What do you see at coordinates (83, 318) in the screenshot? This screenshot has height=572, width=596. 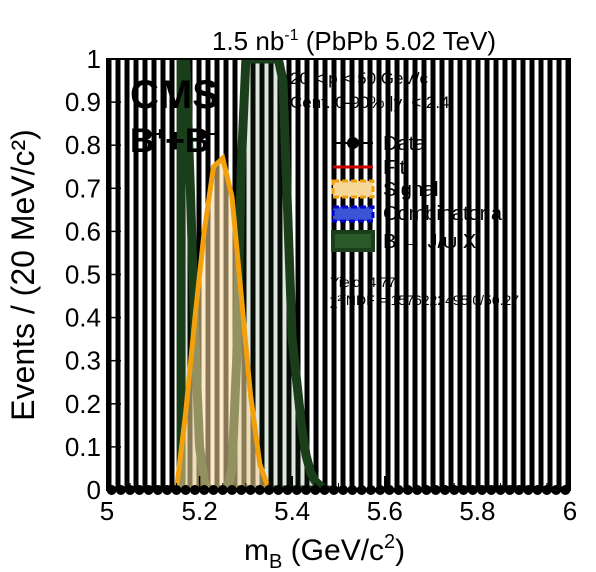 I see `y-tick-label: 0.4` at bounding box center [83, 318].